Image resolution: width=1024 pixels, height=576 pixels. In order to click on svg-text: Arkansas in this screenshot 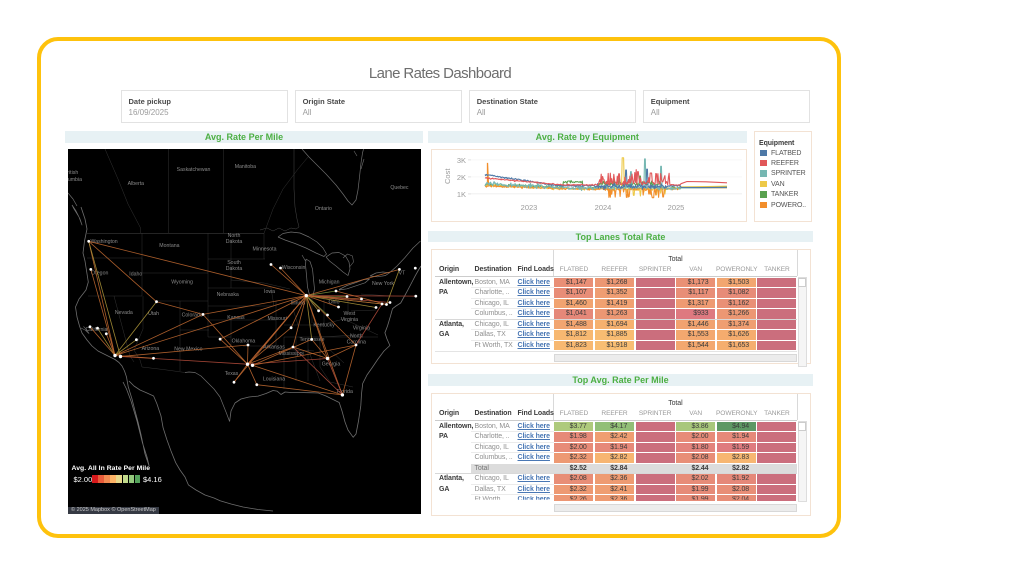, I will do `click(274, 348)`.